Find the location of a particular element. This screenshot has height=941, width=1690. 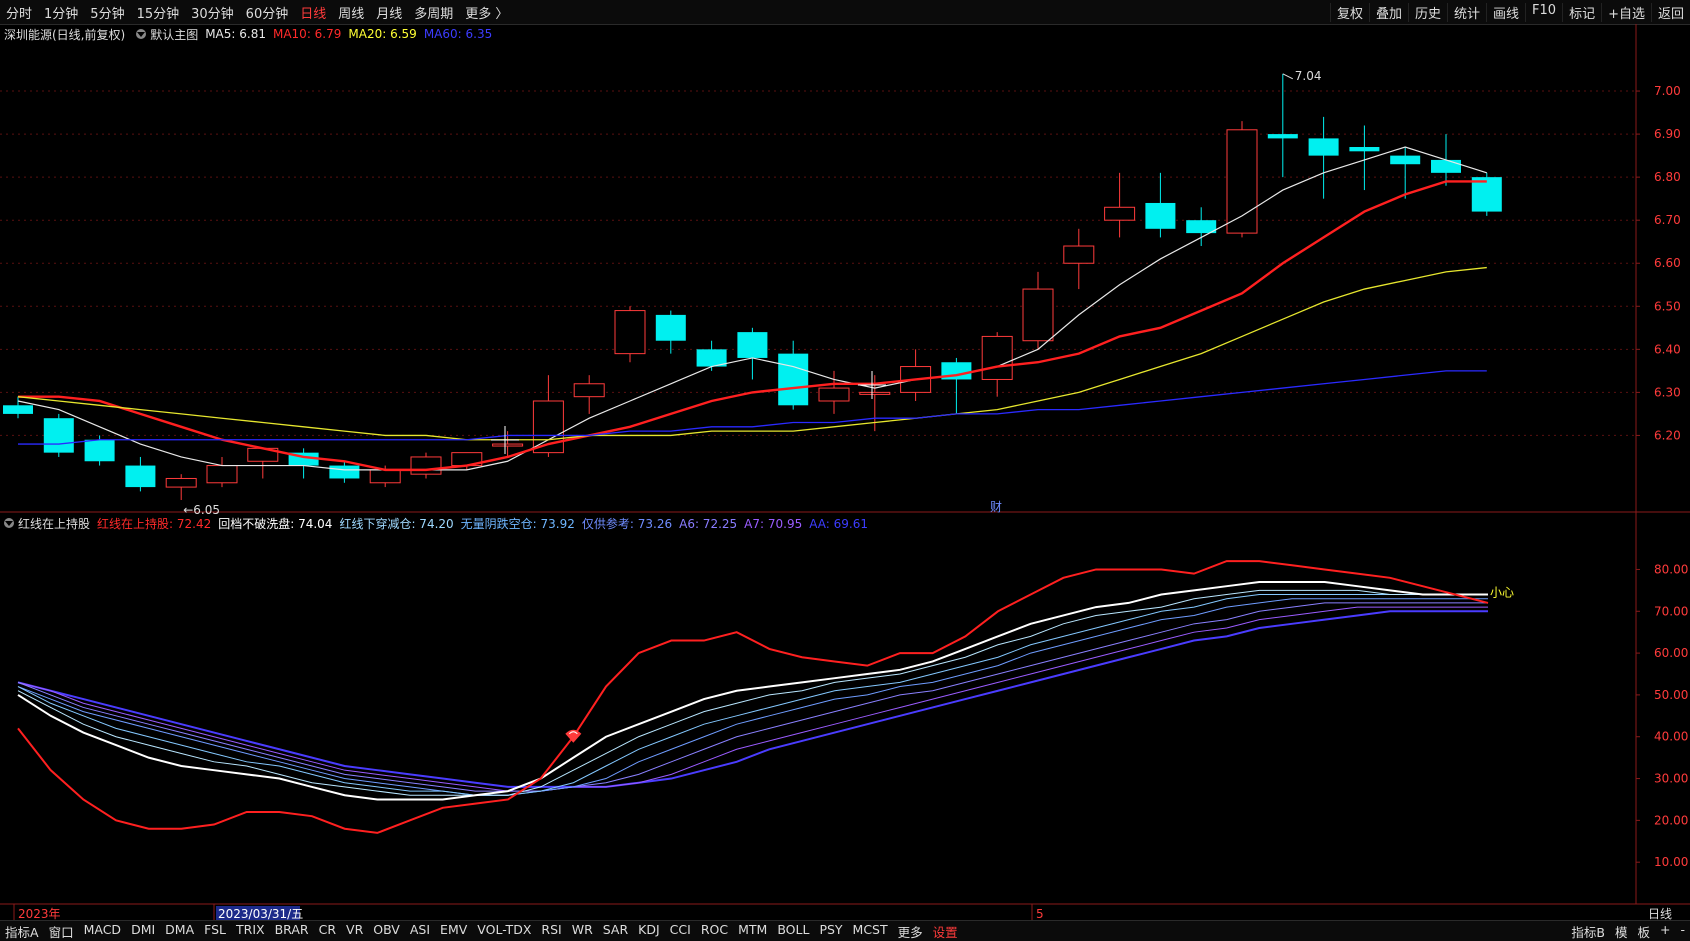

indicator-tab-11: ASI is located at coordinates (420, 929).